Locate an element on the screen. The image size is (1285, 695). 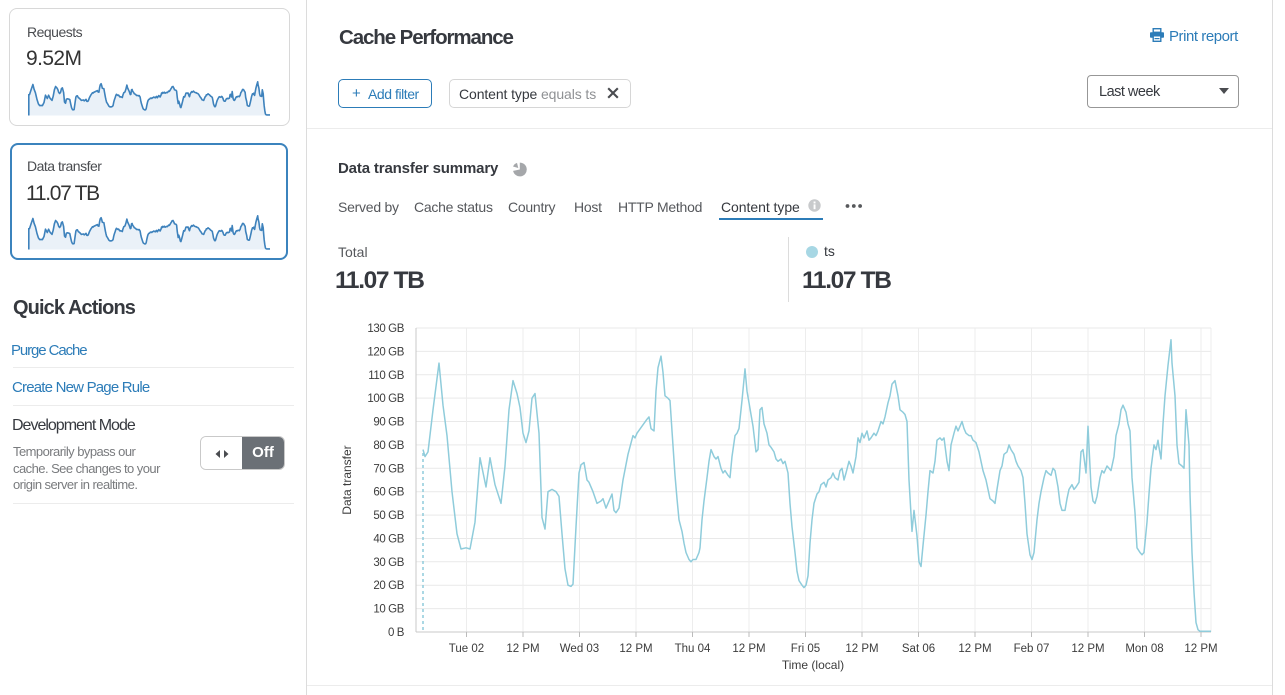
svg-text: 70 GB is located at coordinates (388, 469).